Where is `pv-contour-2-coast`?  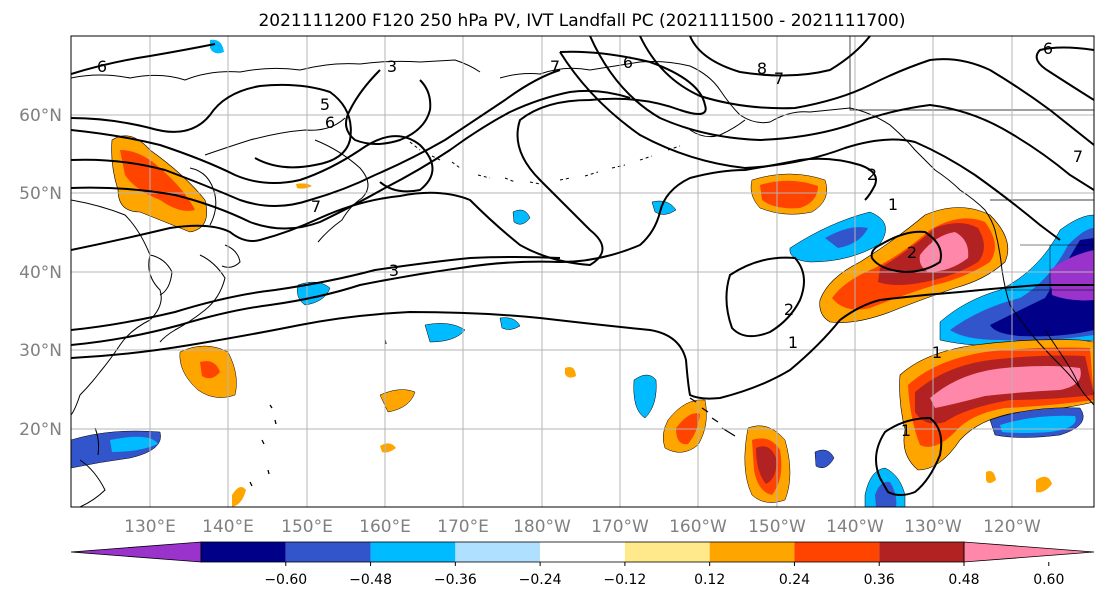 pv-contour-2-coast is located at coordinates (906, 252).